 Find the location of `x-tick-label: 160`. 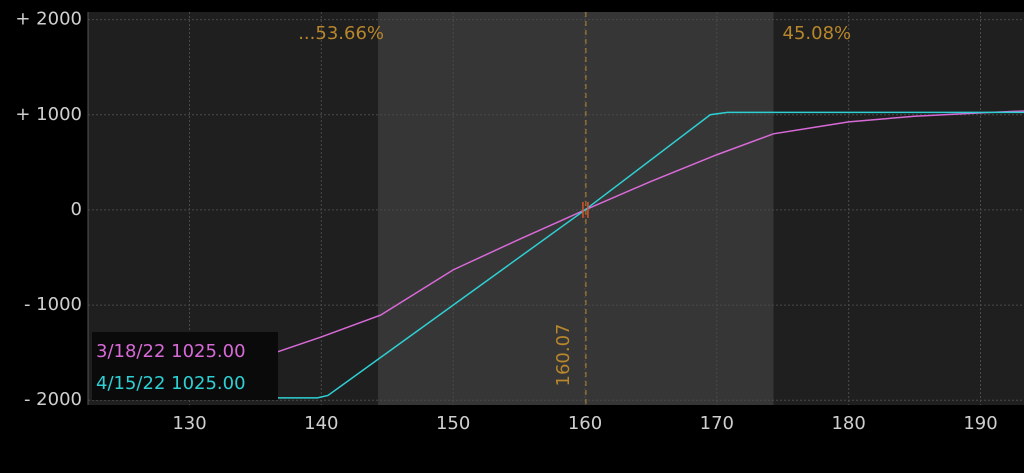

x-tick-label: 160 is located at coordinates (585, 423).